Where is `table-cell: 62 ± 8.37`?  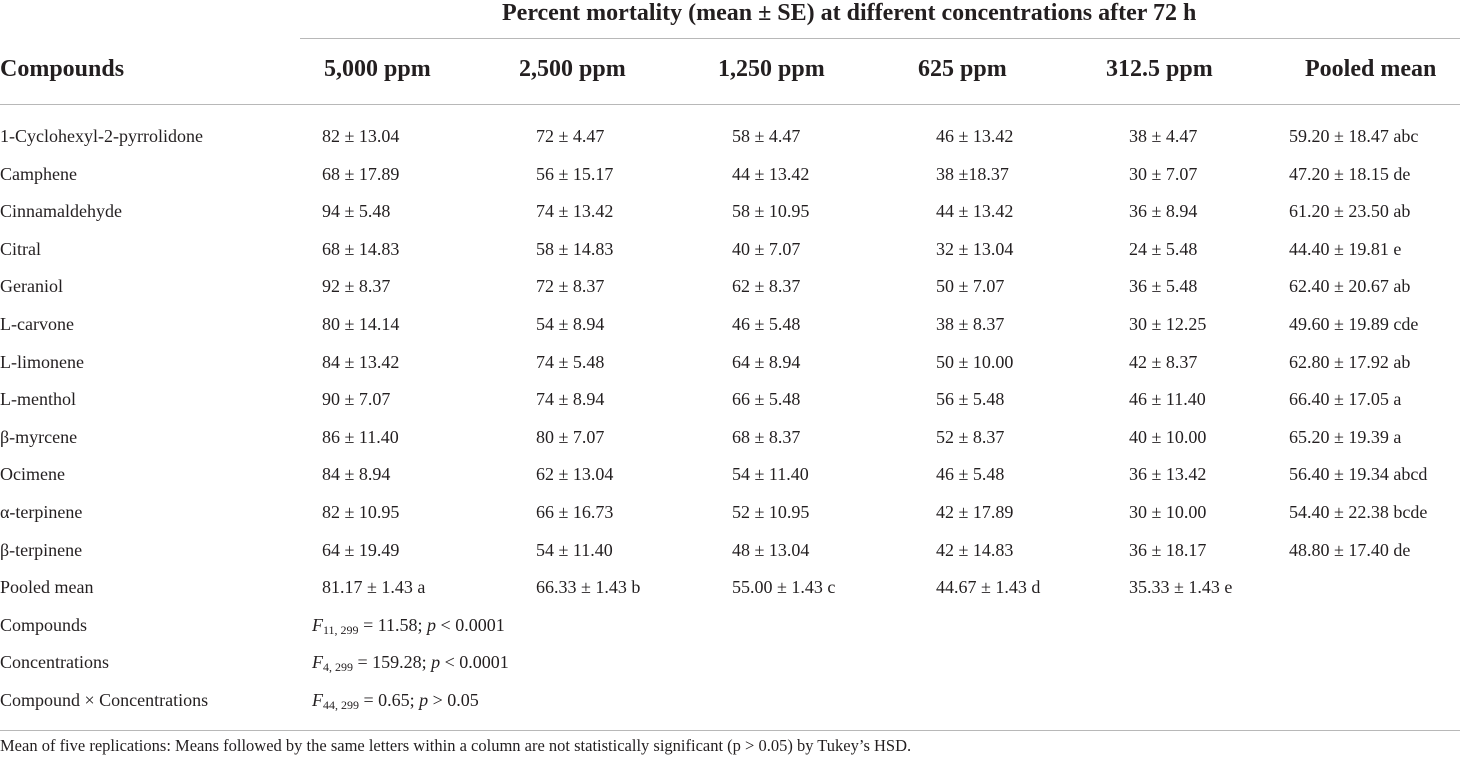
table-cell: 62 ± 8.37 is located at coordinates (766, 286).